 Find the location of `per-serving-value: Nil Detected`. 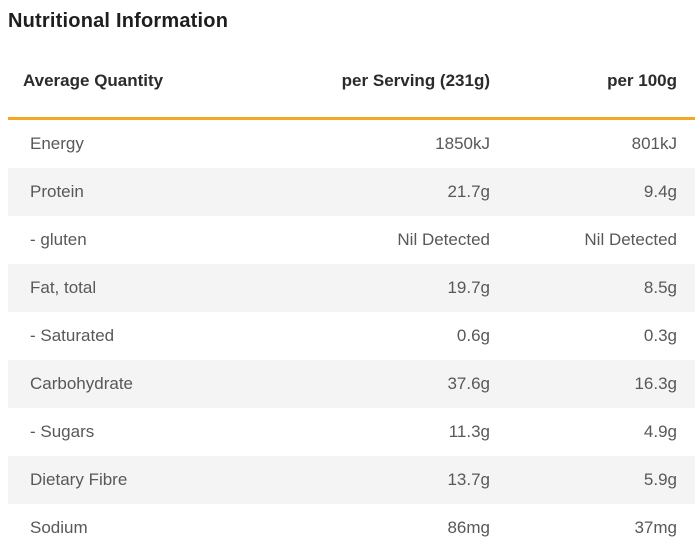

per-serving-value: Nil Detected is located at coordinates (386, 240).